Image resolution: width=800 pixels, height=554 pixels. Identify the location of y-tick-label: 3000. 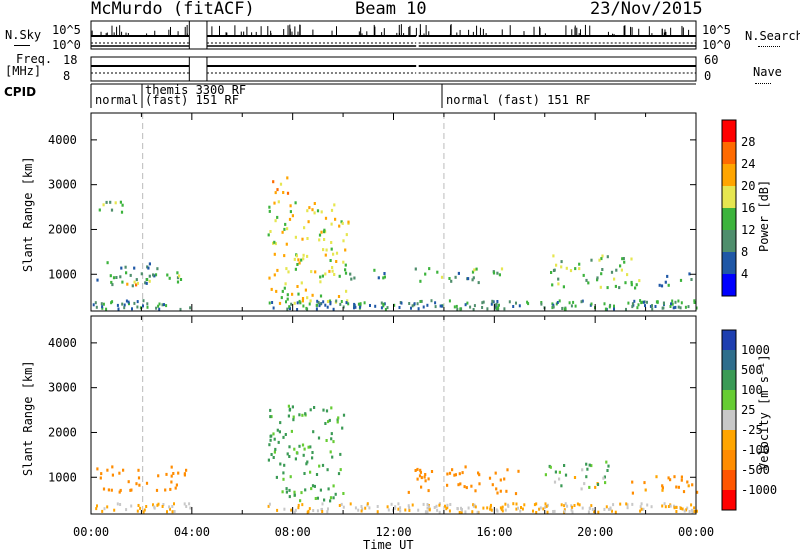
(62, 185).